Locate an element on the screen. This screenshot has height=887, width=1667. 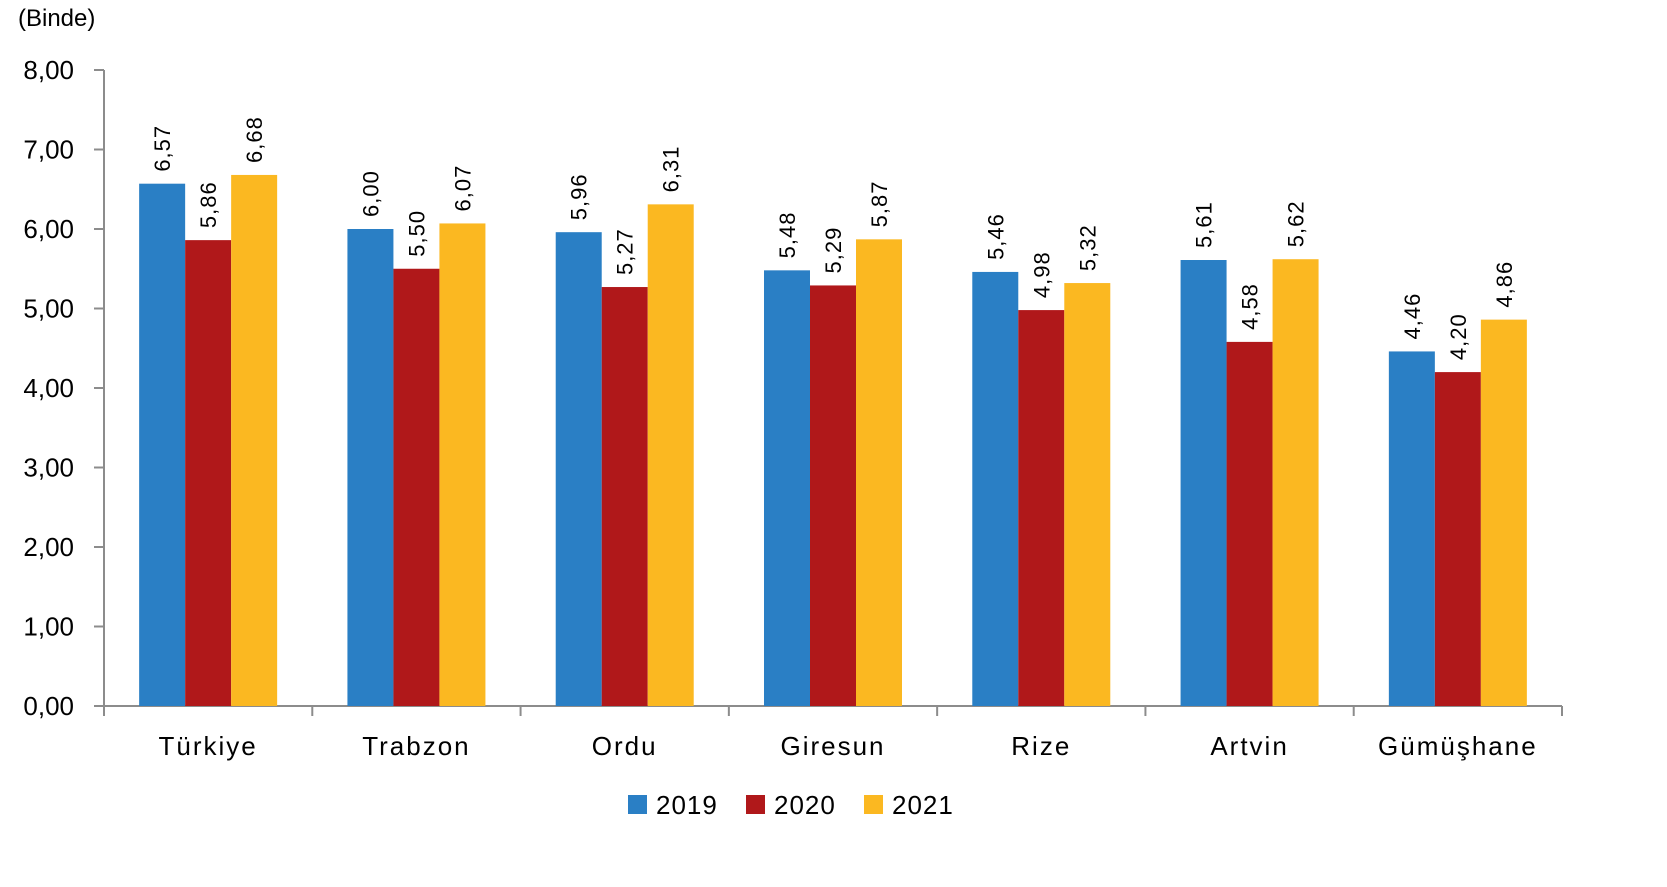
data-label-2020-5: 4,58 is located at coordinates (1250, 306).